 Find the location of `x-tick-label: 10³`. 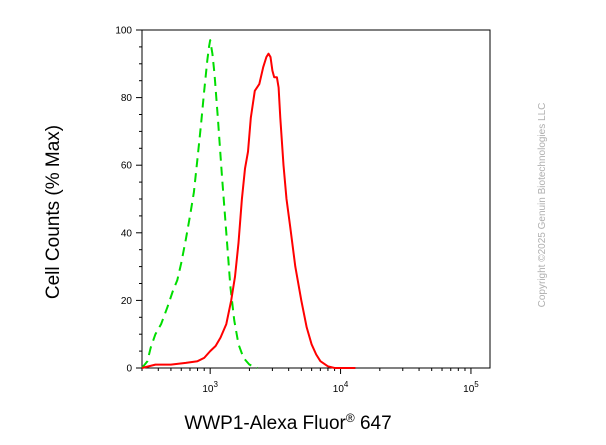

x-tick-label: 10³ is located at coordinates (210, 387).